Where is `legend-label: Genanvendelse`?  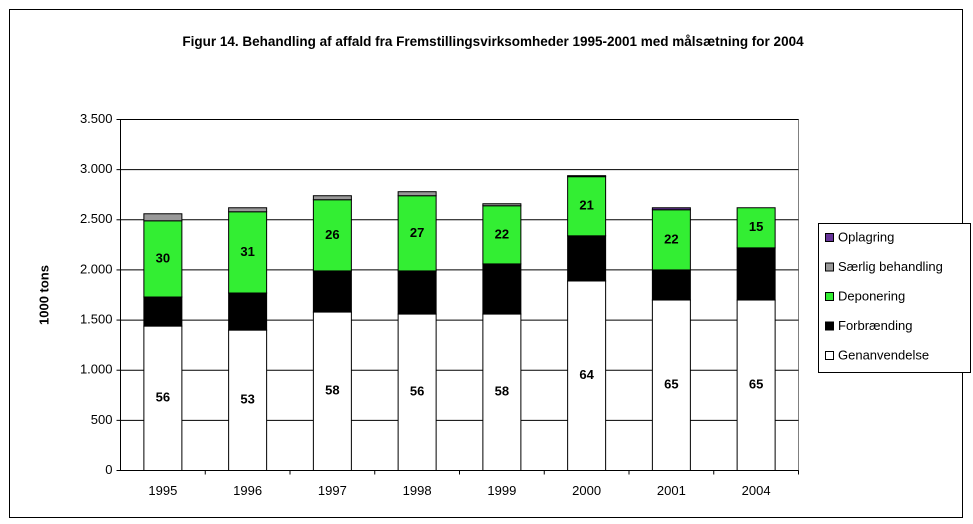
legend-label: Genanvendelse is located at coordinates (883, 354).